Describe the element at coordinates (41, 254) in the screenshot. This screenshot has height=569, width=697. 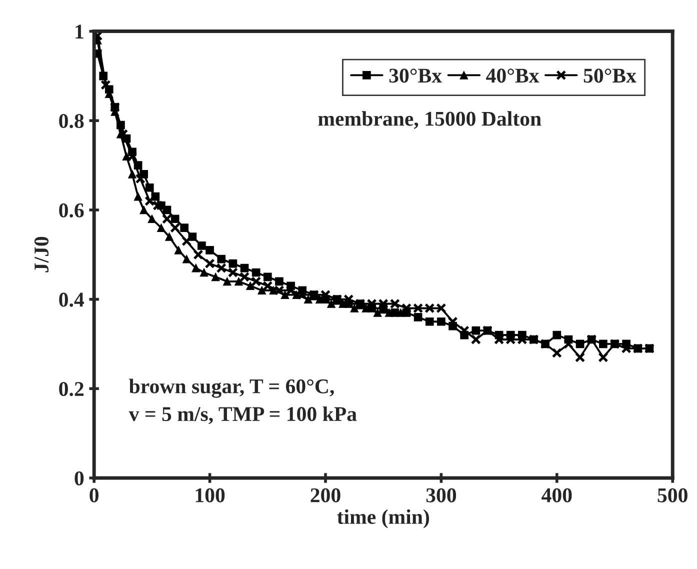
I see `y-axis-title: J/J0` at that location.